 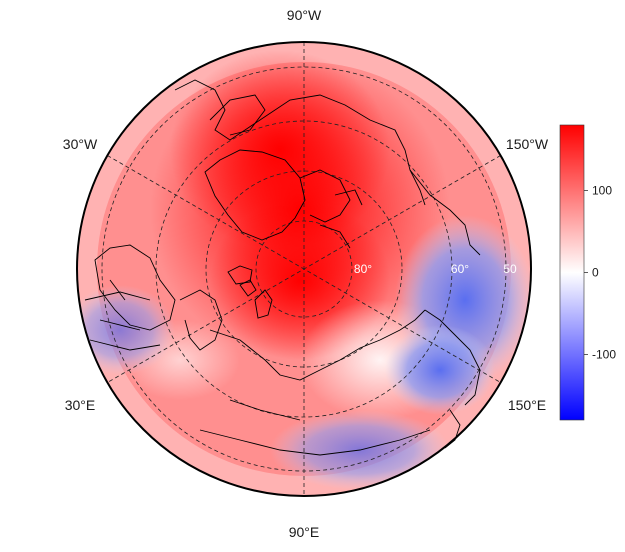 I want to click on alaska-coast, so click(x=445, y=212).